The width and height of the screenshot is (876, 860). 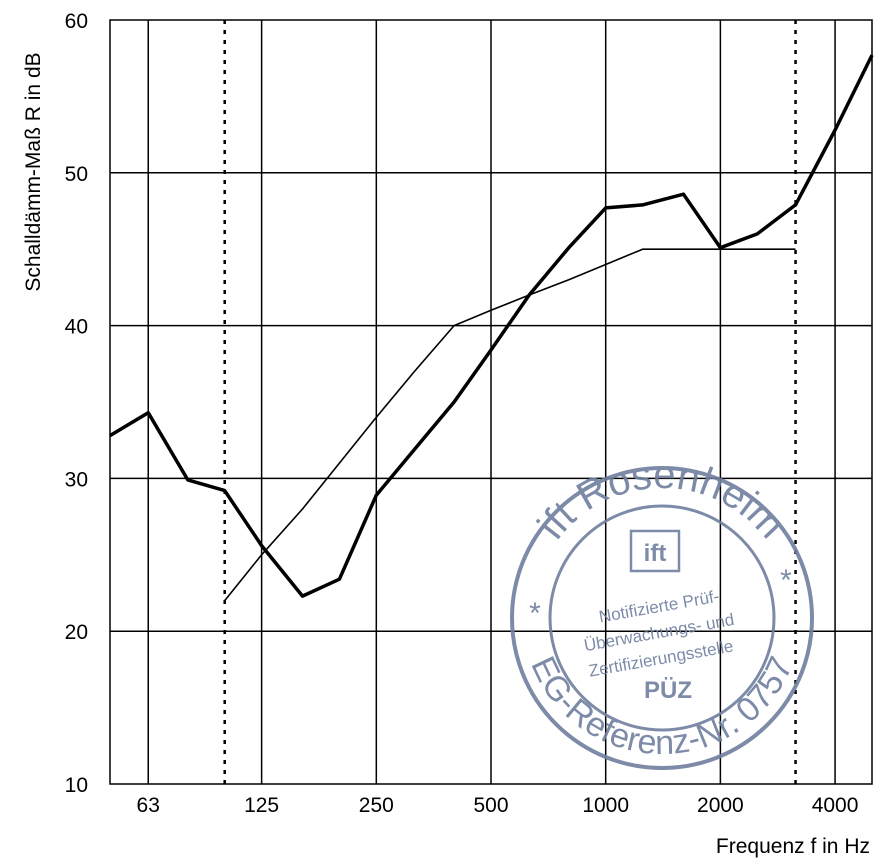 I want to click on x-tick-label: 500, so click(x=490, y=805).